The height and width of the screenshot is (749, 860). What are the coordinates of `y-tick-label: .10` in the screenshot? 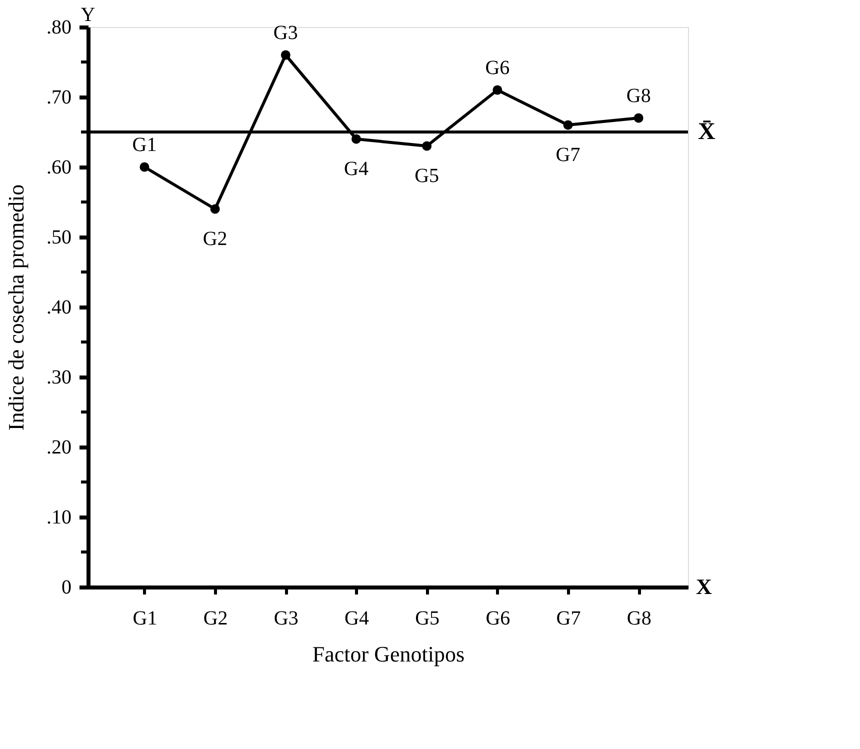 It's located at (59, 517).